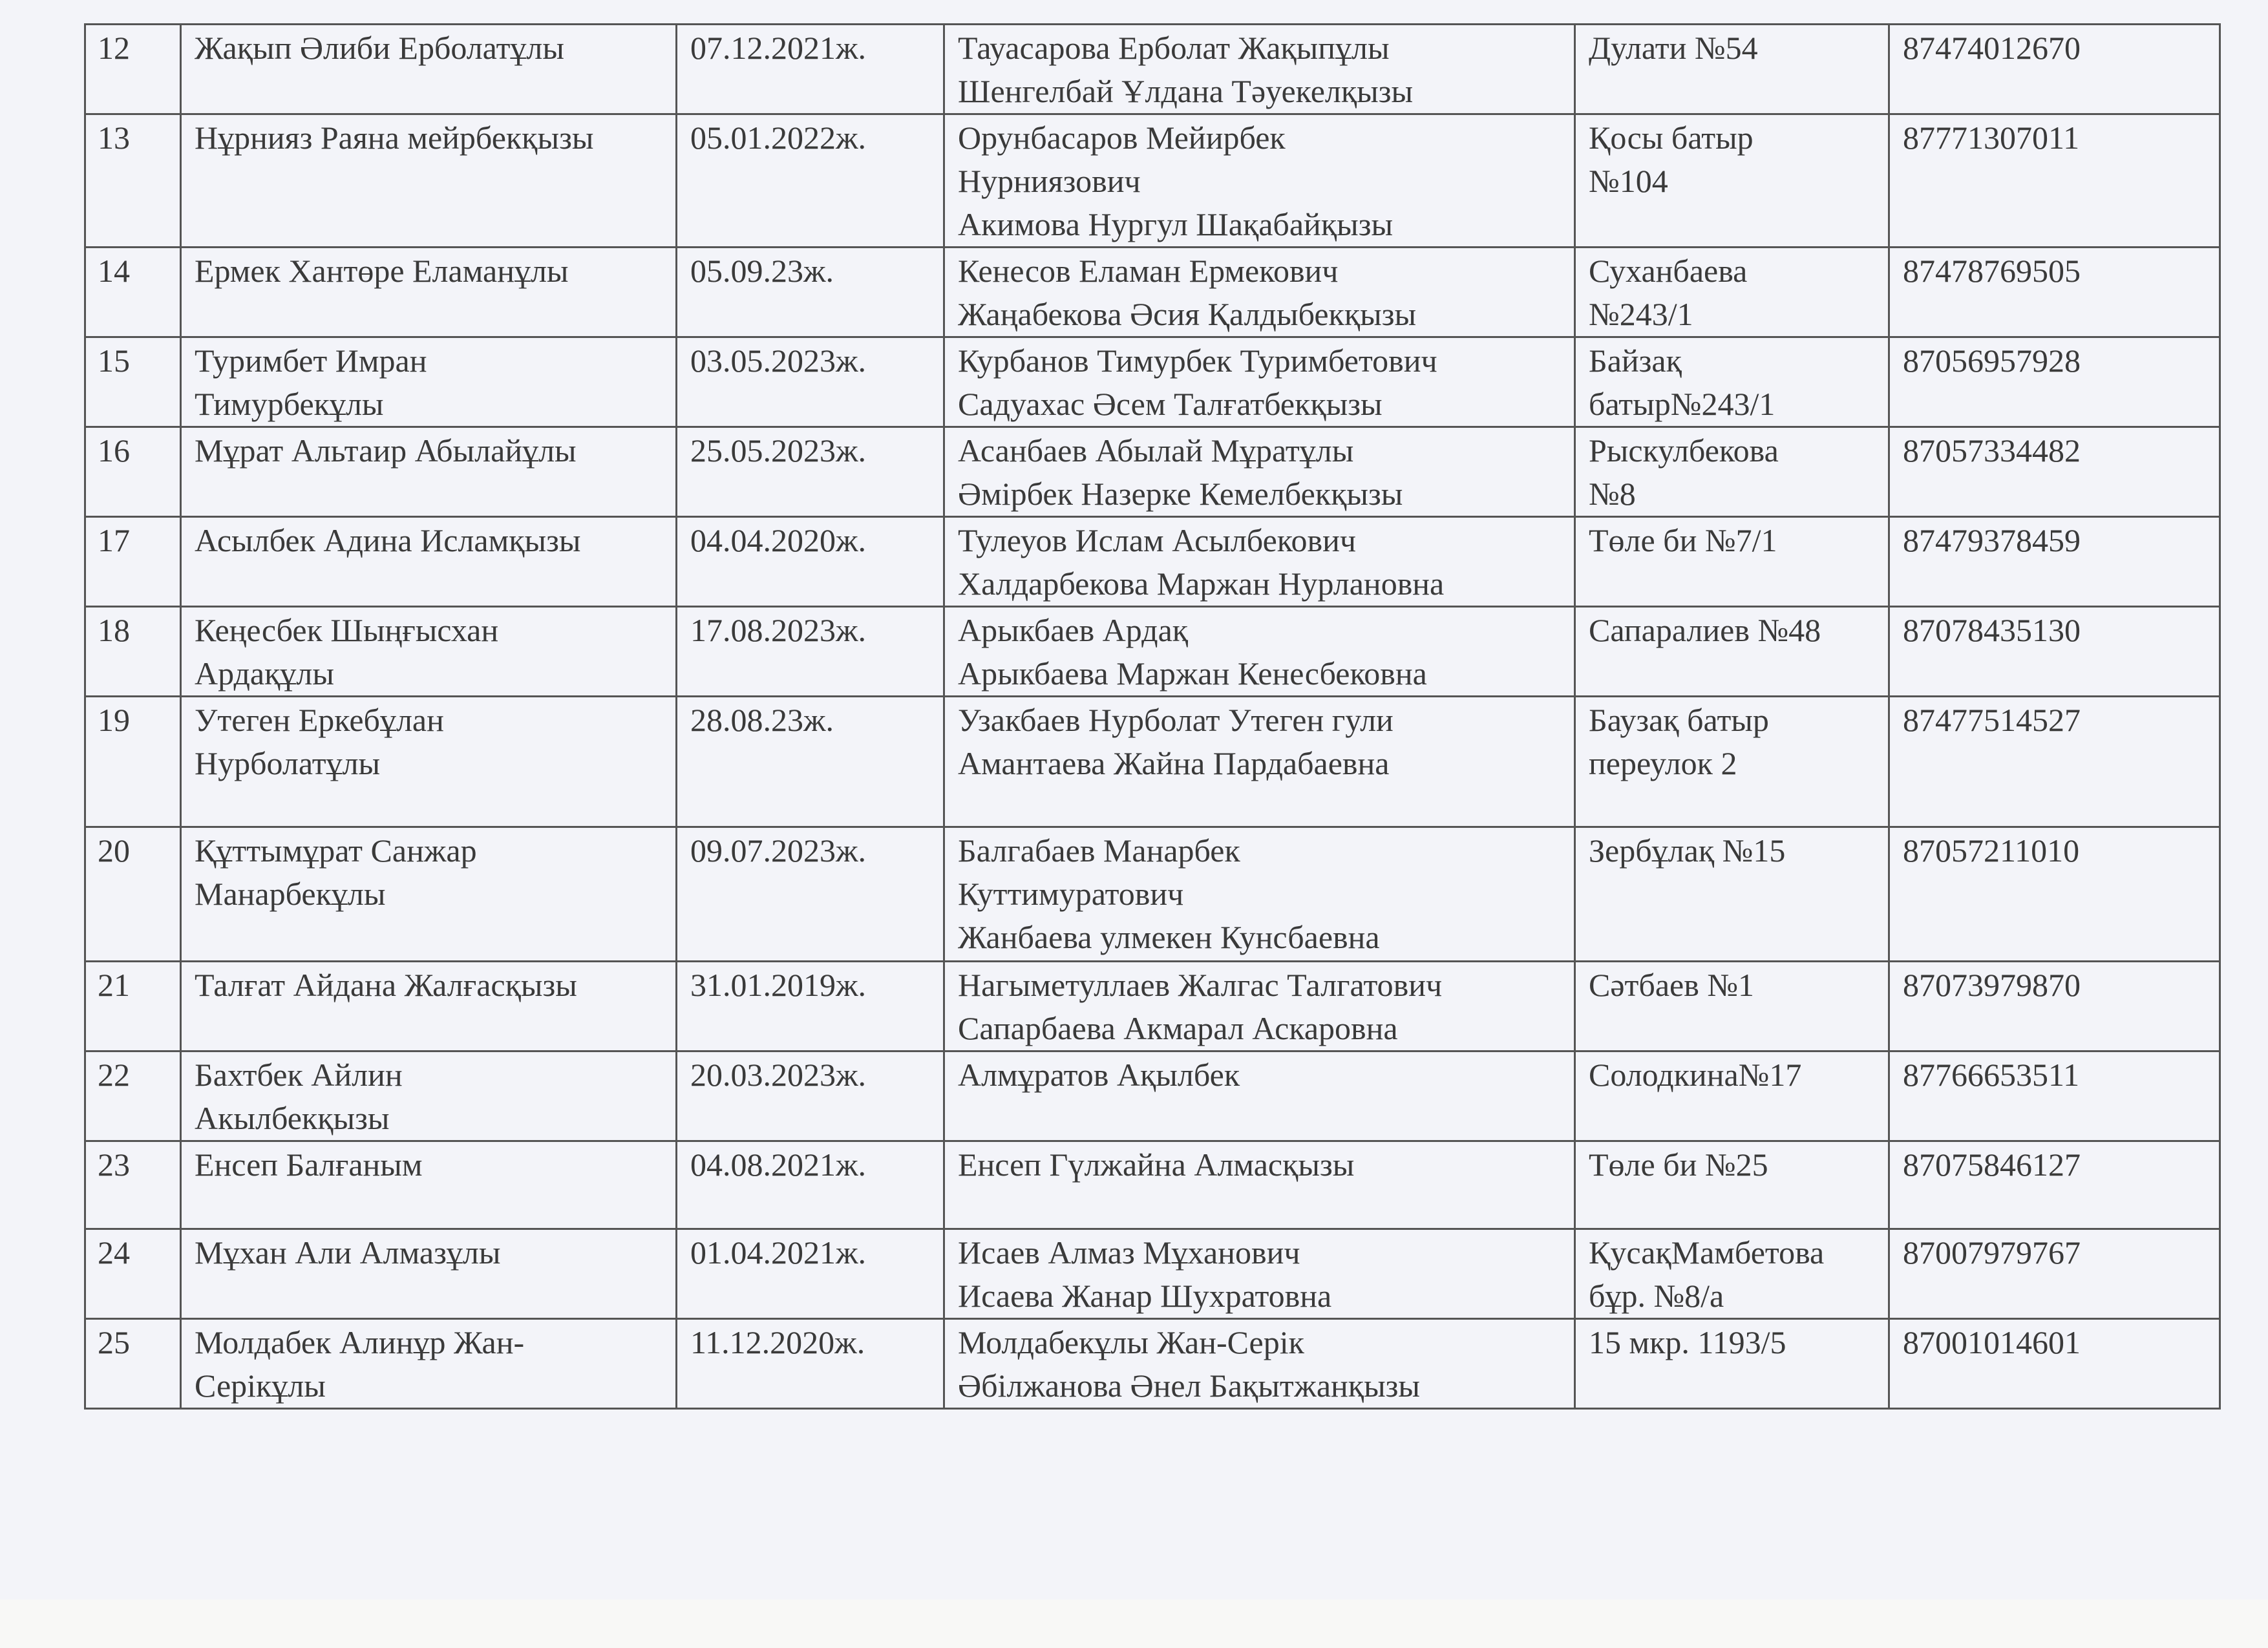 This screenshot has height=1648, width=2268. What do you see at coordinates (810, 1364) in the screenshot?
I see `birth-date-cell: 11.12.2020ж.` at bounding box center [810, 1364].